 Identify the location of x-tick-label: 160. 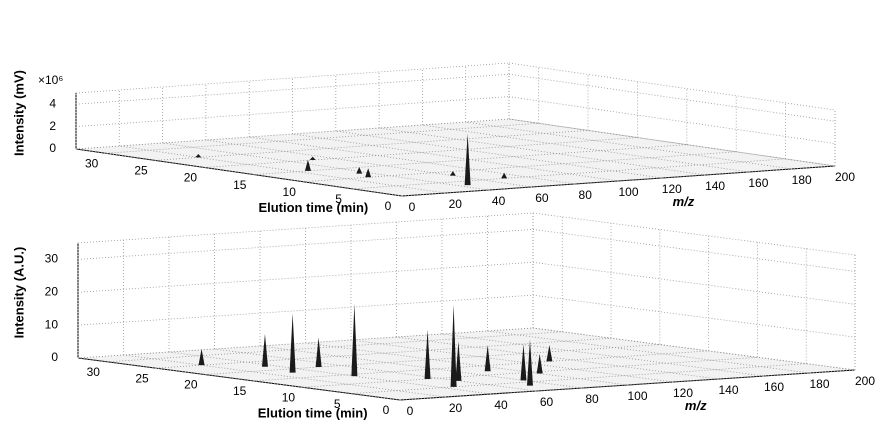
(758, 183).